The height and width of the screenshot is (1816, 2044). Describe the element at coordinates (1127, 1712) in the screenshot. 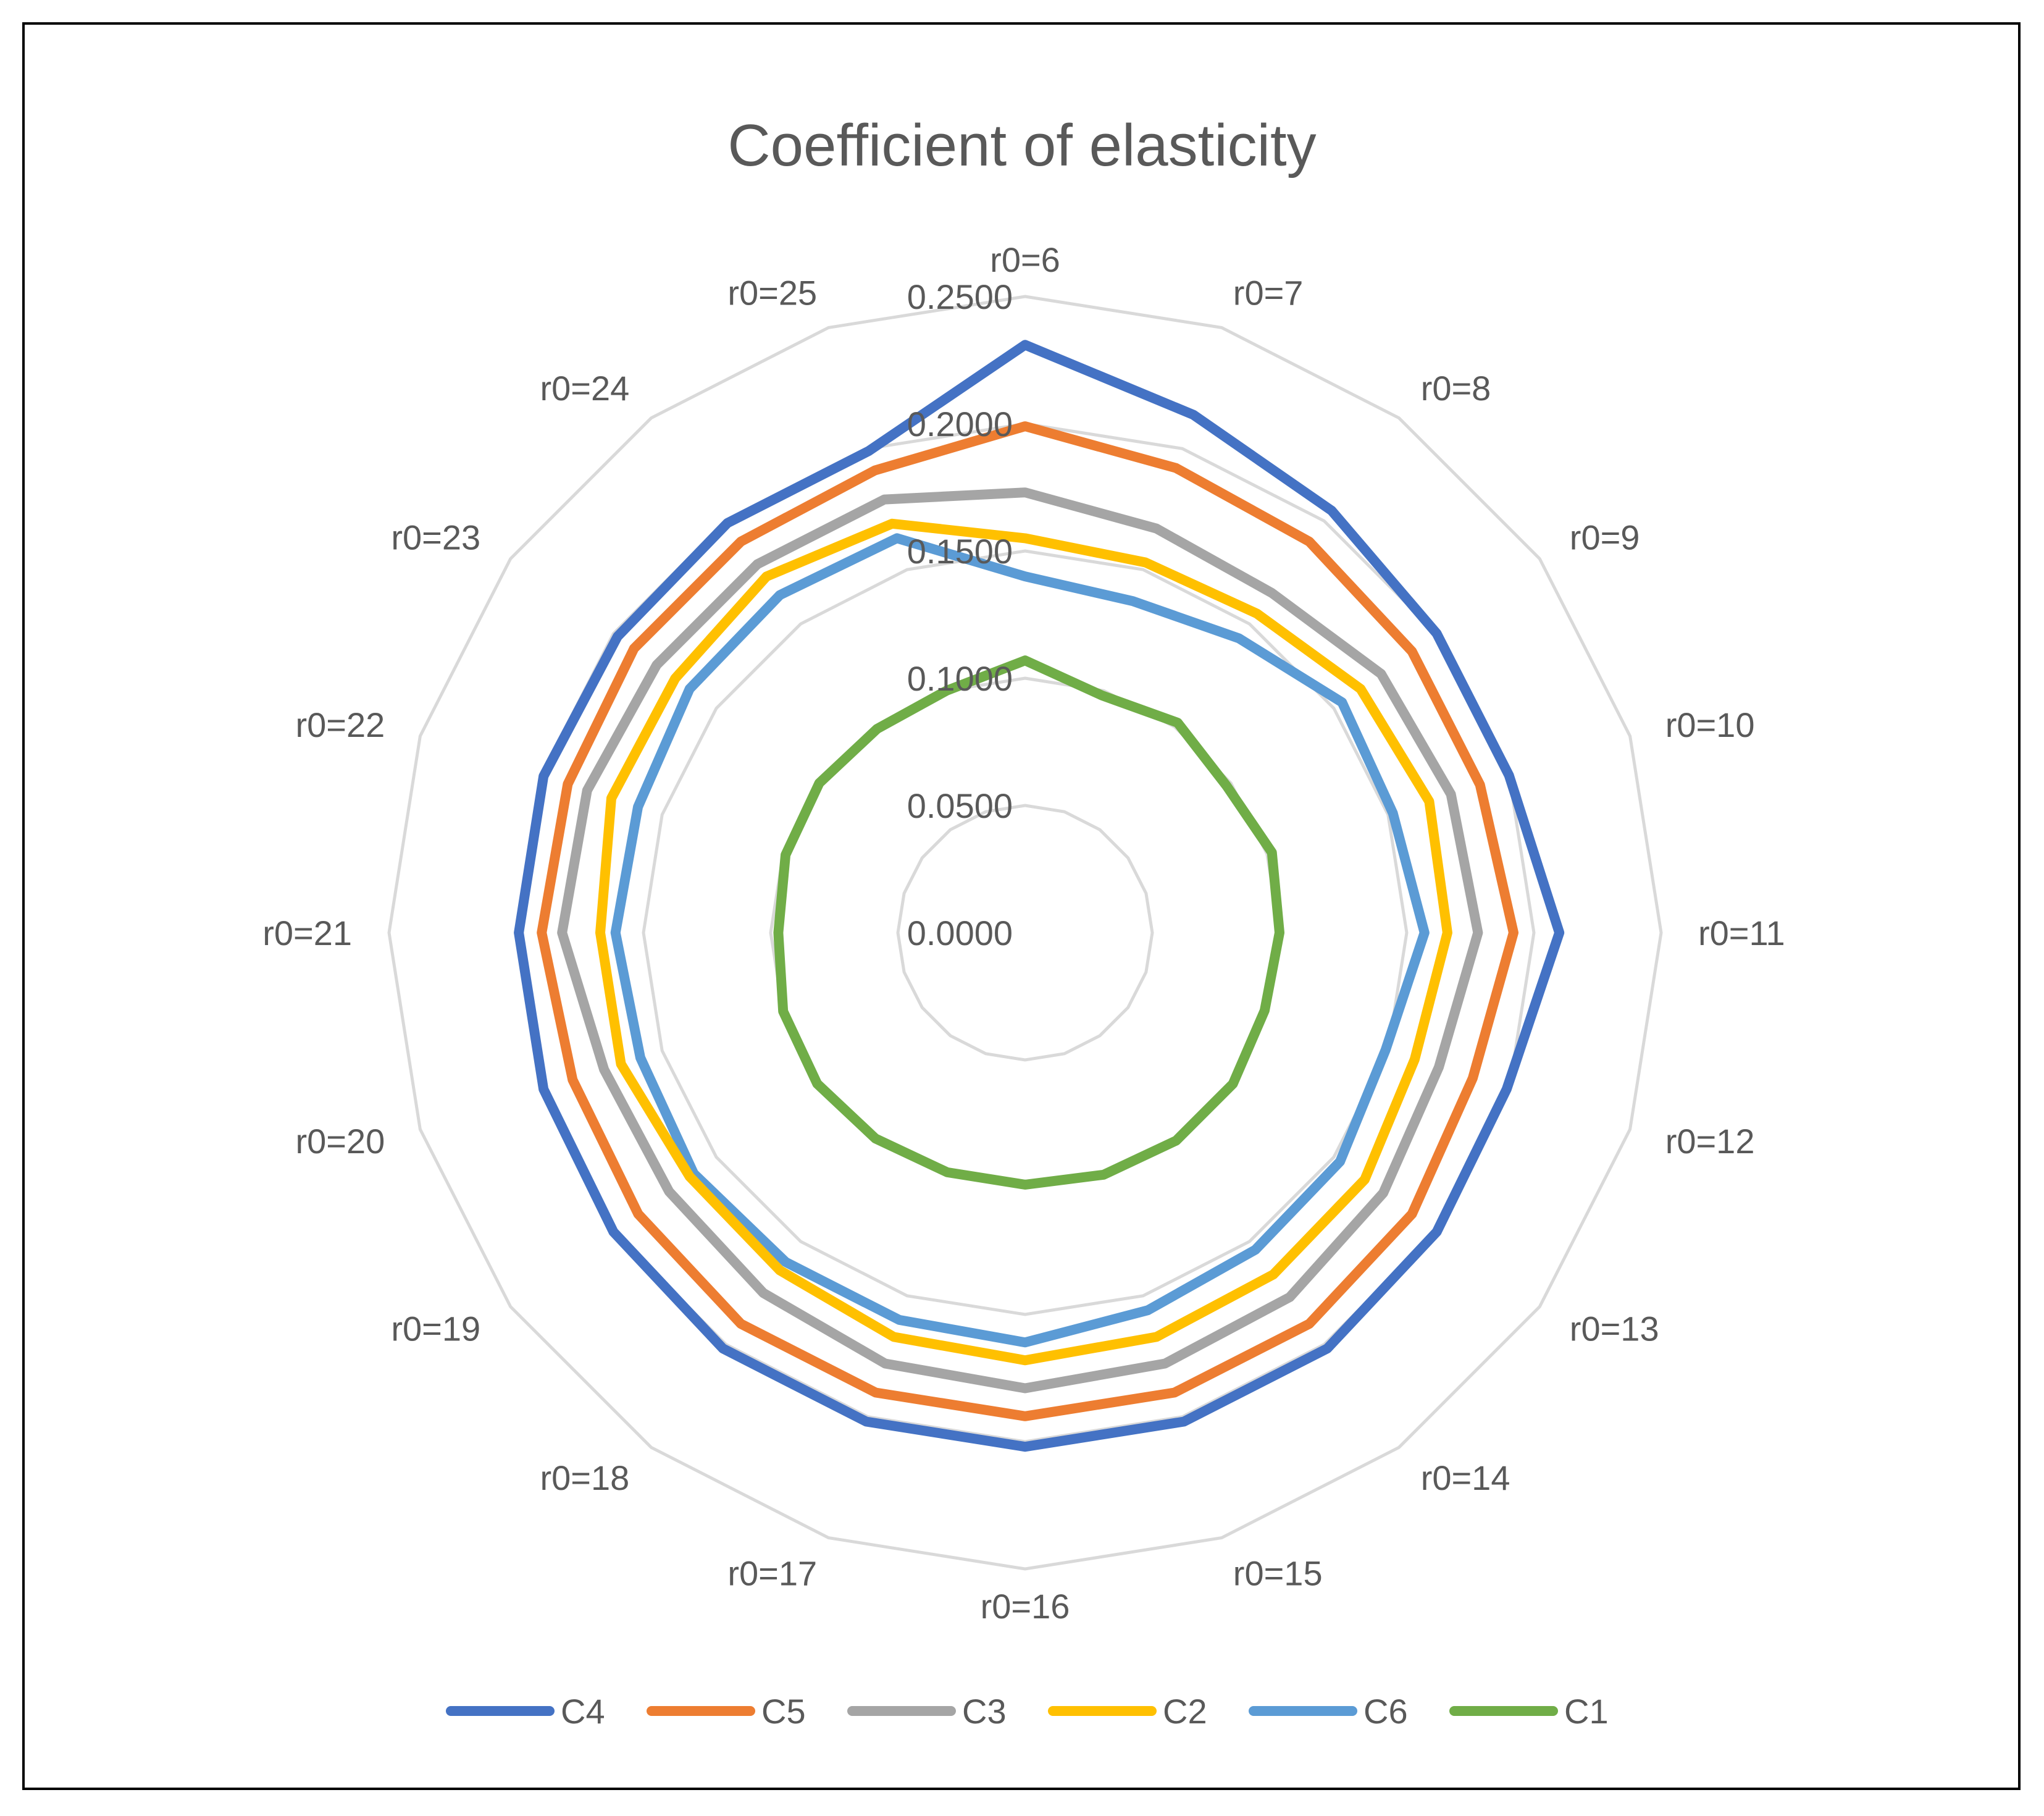

I see `legend-item-c2: C2` at that location.